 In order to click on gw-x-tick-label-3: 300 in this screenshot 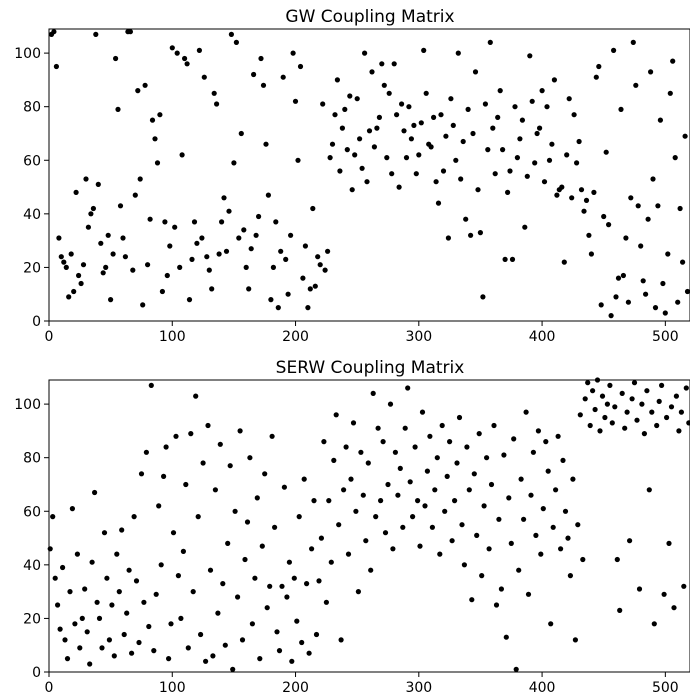, I will do `click(418, 337)`.